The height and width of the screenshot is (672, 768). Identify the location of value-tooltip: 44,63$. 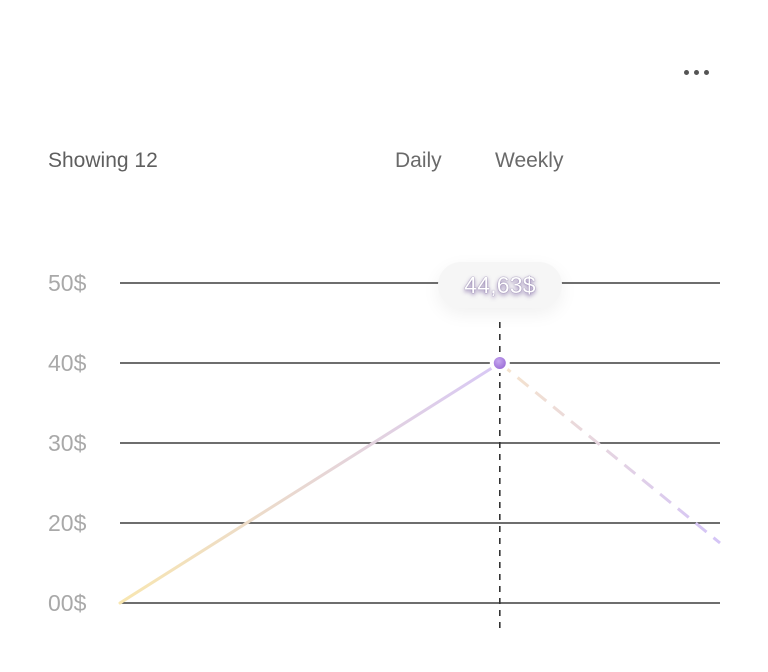
(500, 285).